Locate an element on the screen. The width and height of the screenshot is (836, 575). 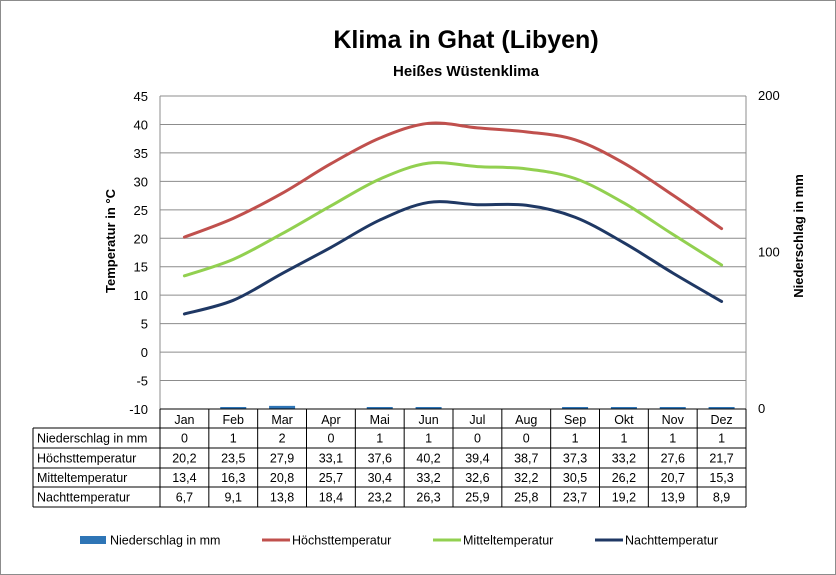
table-row-header: Mitteltemperatur is located at coordinates (82, 478).